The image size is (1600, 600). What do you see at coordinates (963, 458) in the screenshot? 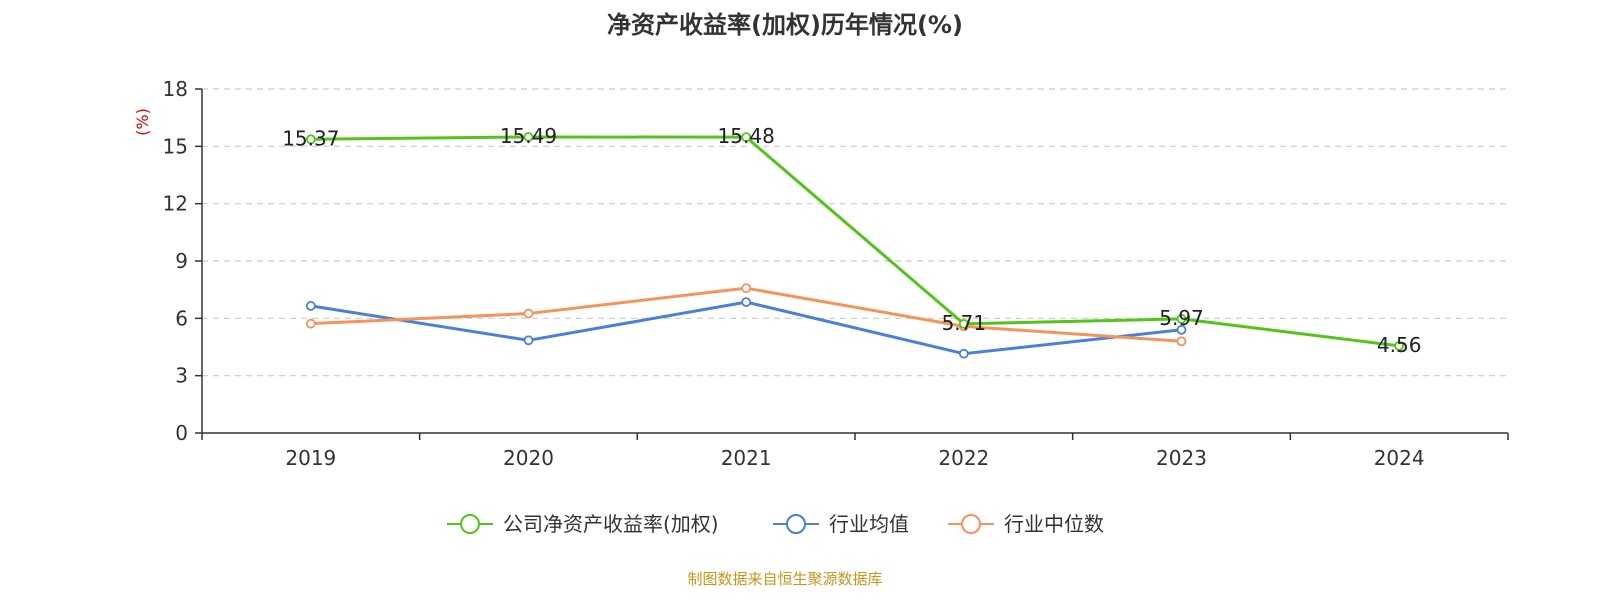
I see `x-tick-label: 2022` at bounding box center [963, 458].